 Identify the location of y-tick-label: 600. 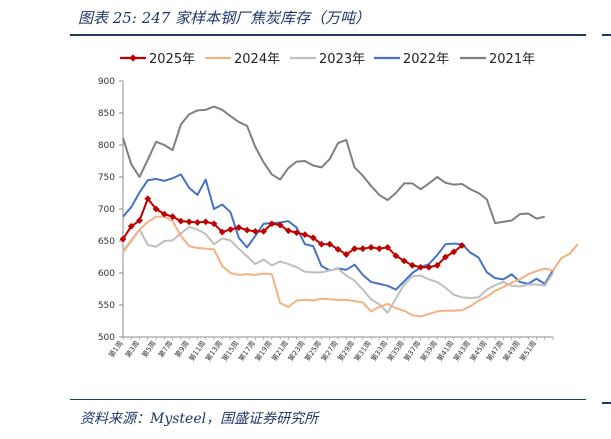
(106, 274).